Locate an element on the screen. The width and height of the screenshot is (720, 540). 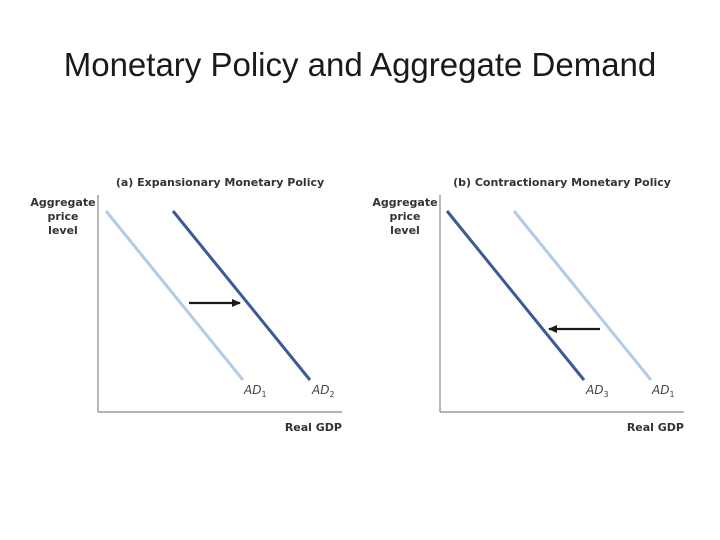
ad3-curve is located at coordinates (515, 295).